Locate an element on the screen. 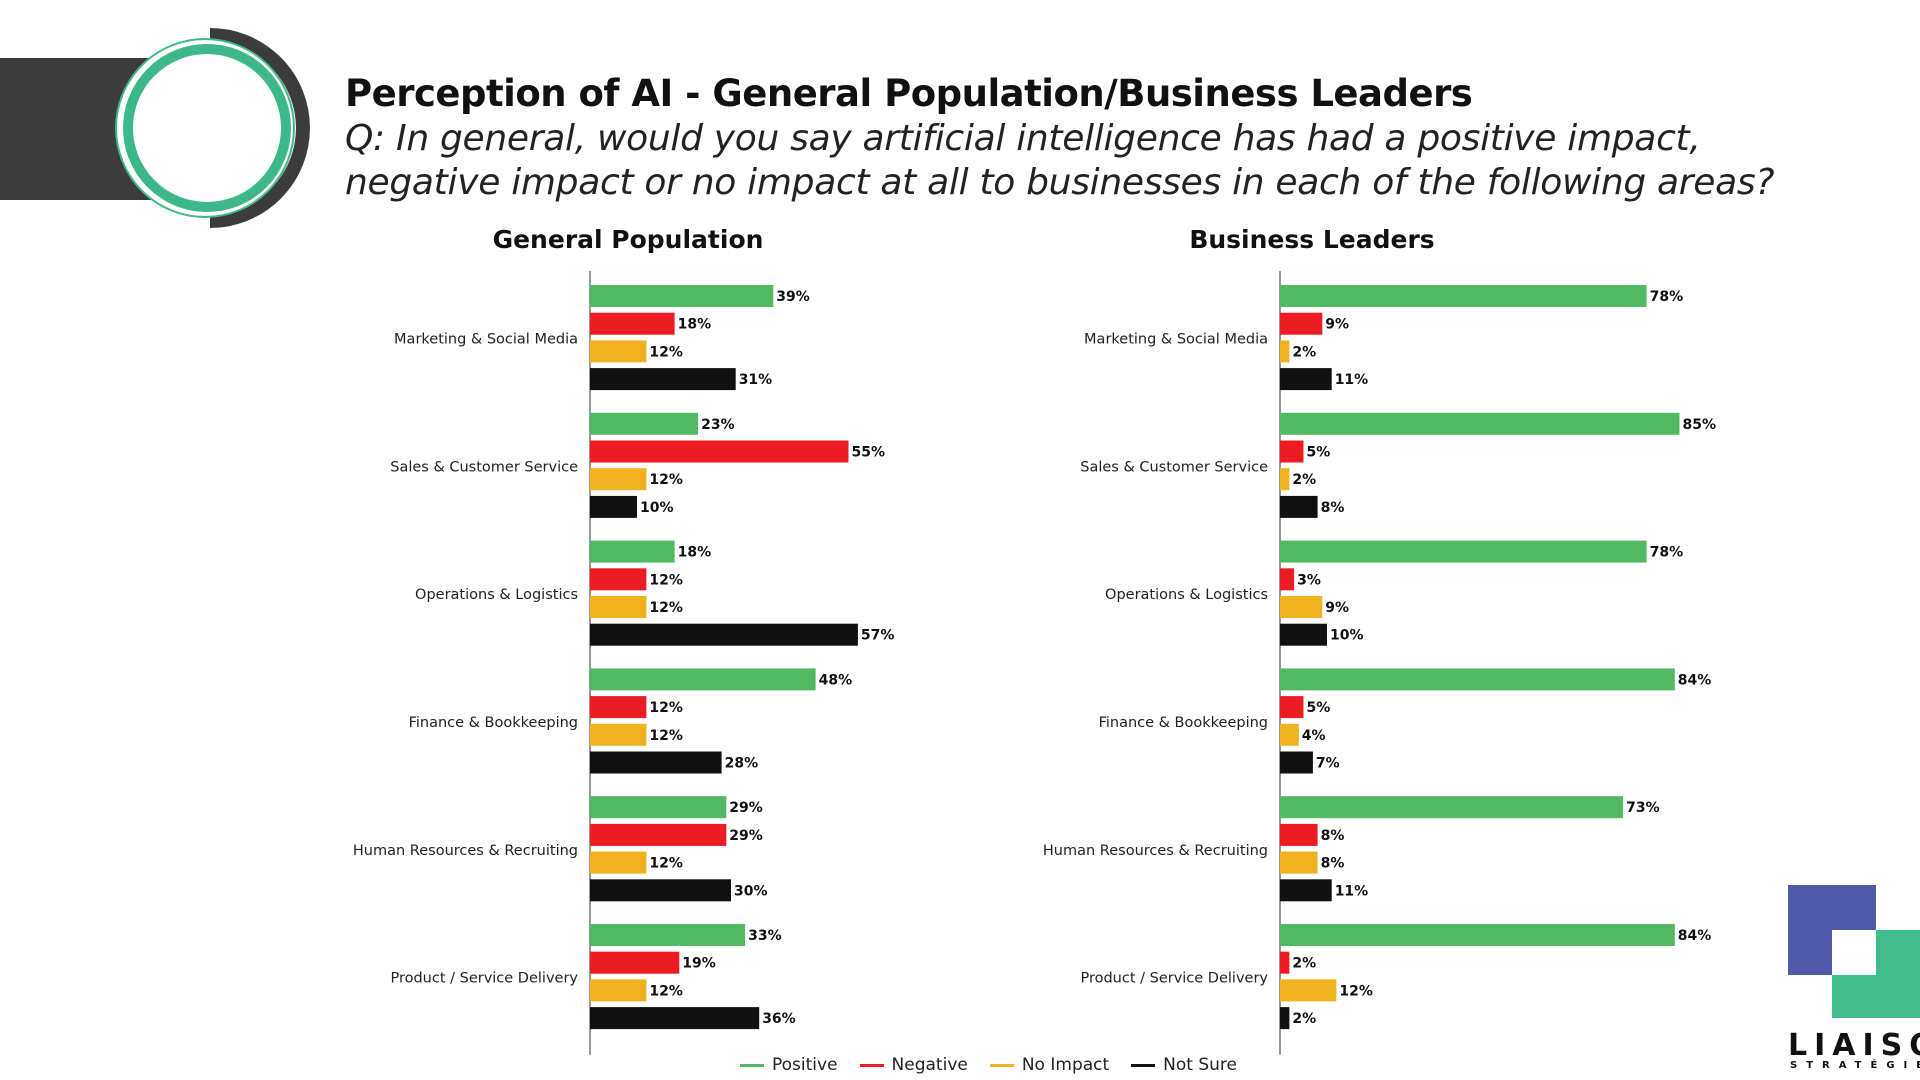  header-dark-arc is located at coordinates (259, 128).